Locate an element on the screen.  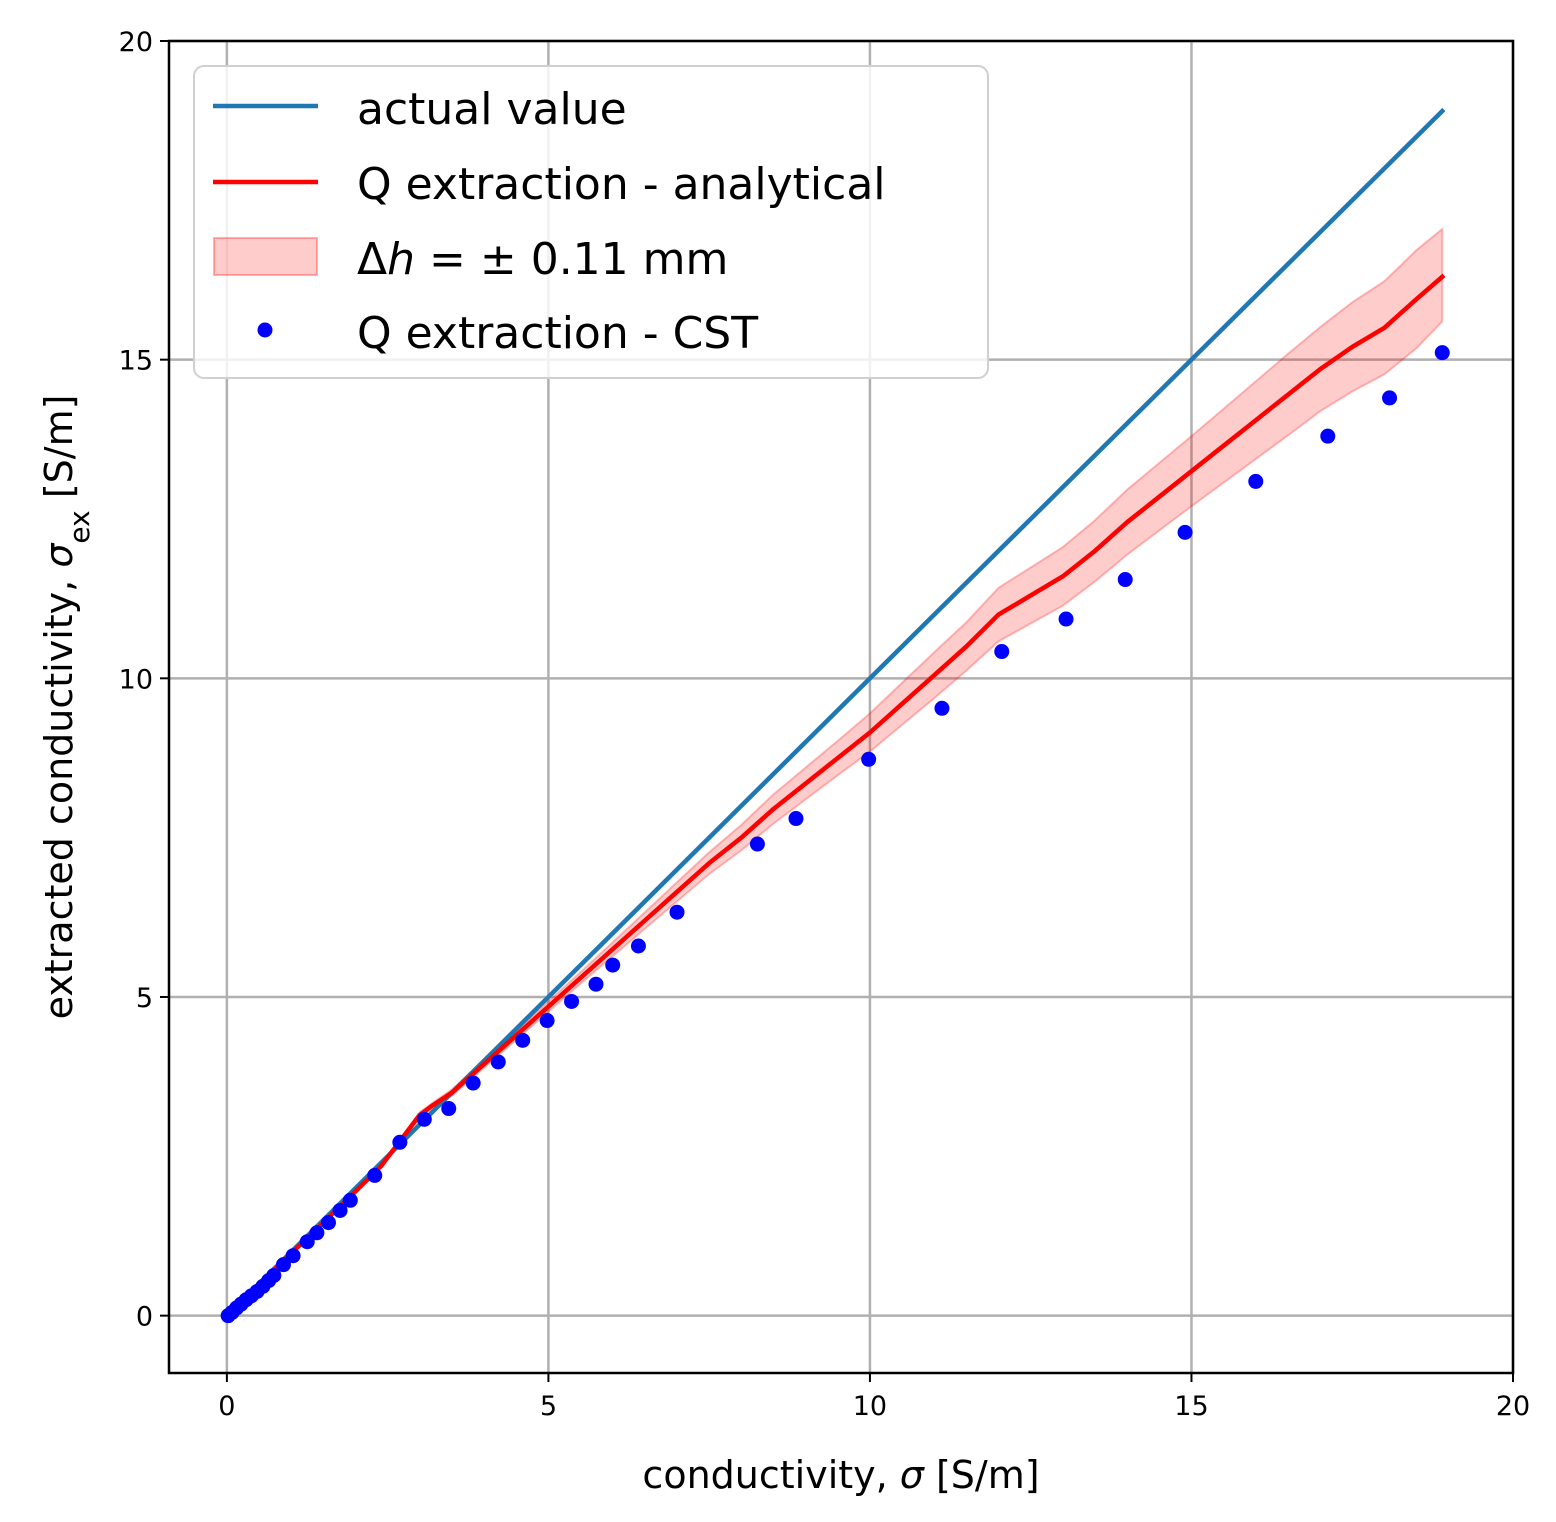
legend-label-actual: actual value is located at coordinates (492, 109).